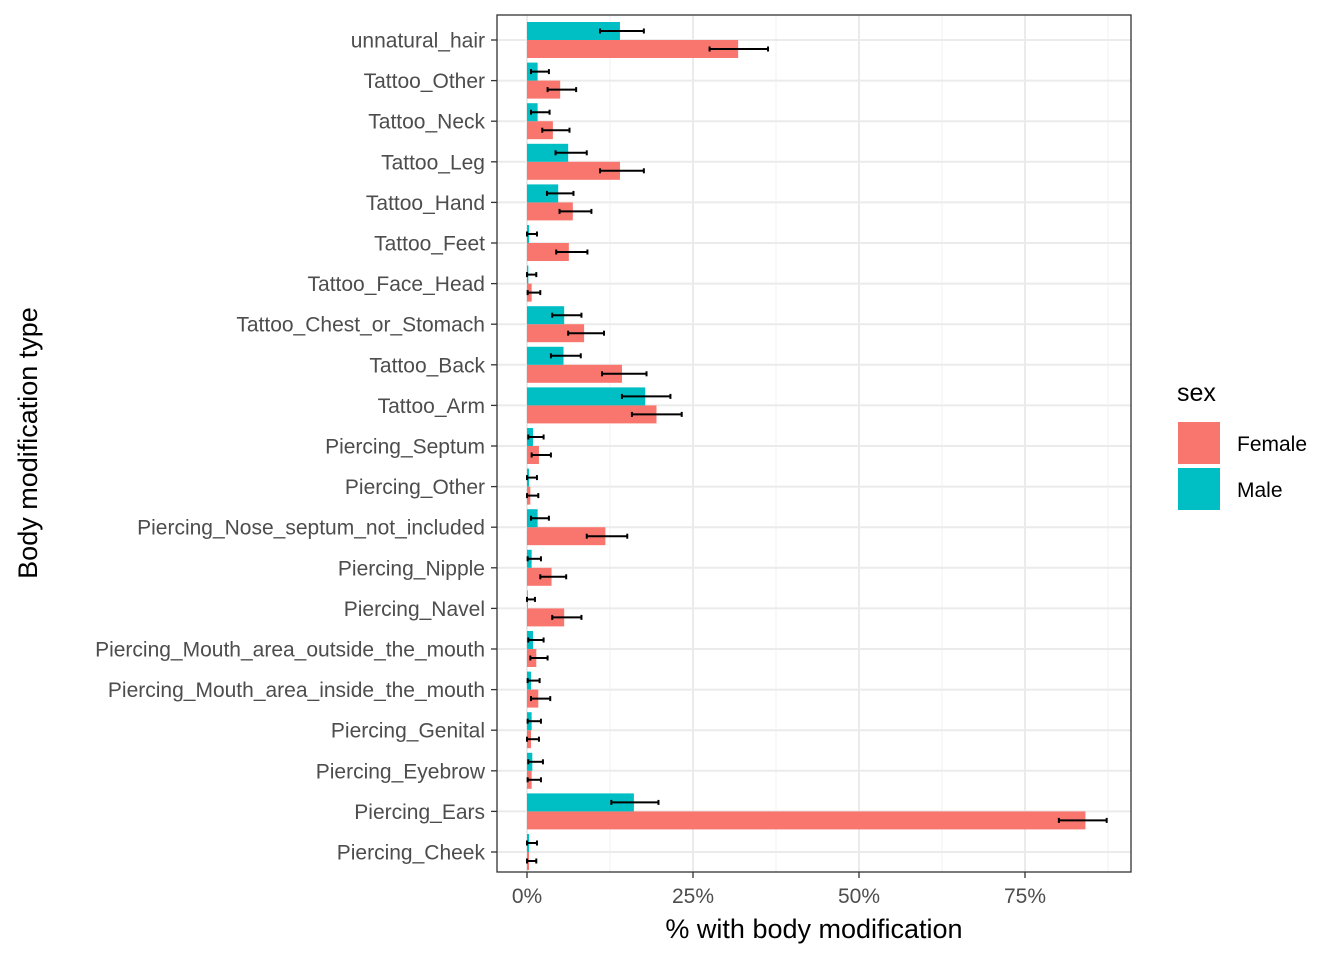 This screenshot has width=1344, height=960. What do you see at coordinates (540, 699) in the screenshot?
I see `errorbar-female-piercing-mouth-area-inside-the-mouth` at bounding box center [540, 699].